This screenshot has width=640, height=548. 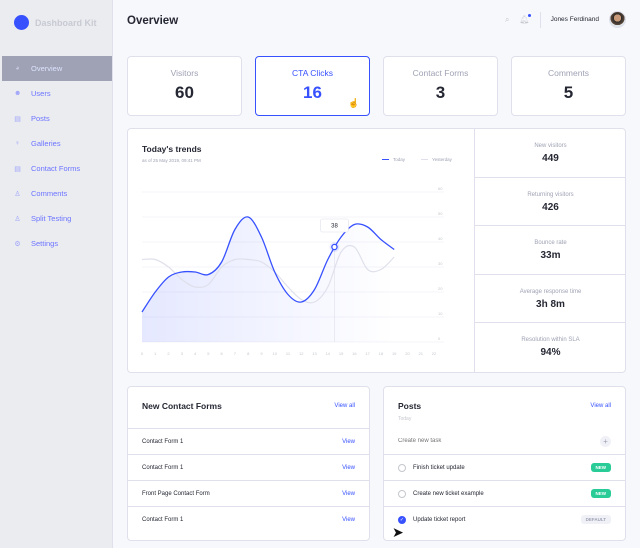 What do you see at coordinates (45, 243) in the screenshot?
I see `sidebar-item-label: Settings` at bounding box center [45, 243].